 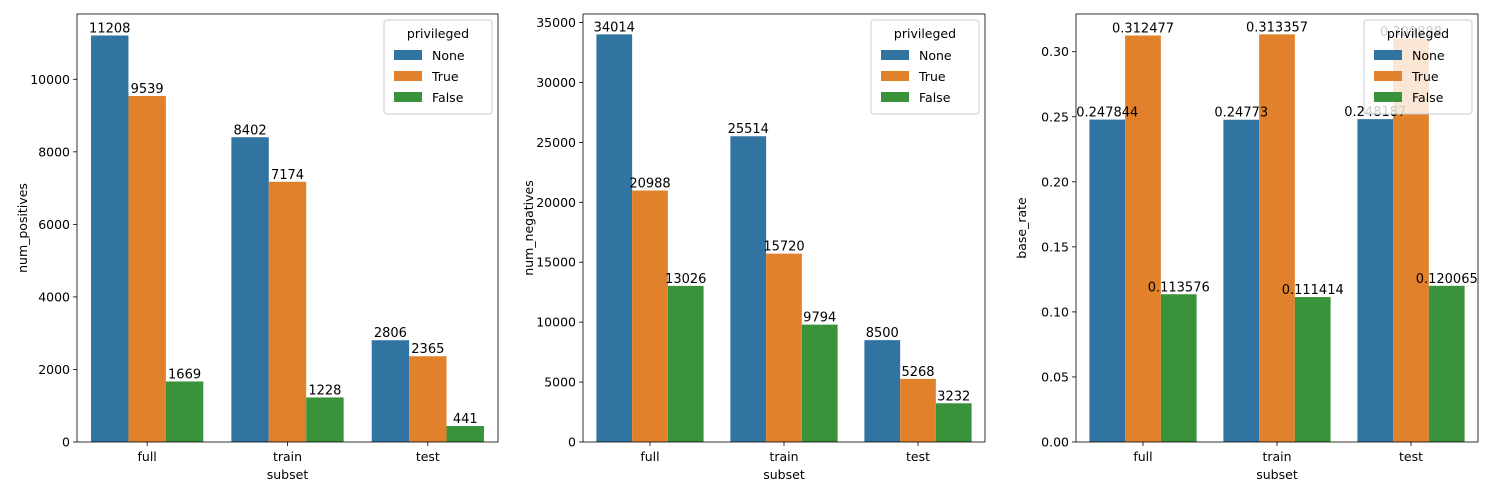 What do you see at coordinates (556, 202) in the screenshot?
I see `y-tick-label: 20000` at bounding box center [556, 202].